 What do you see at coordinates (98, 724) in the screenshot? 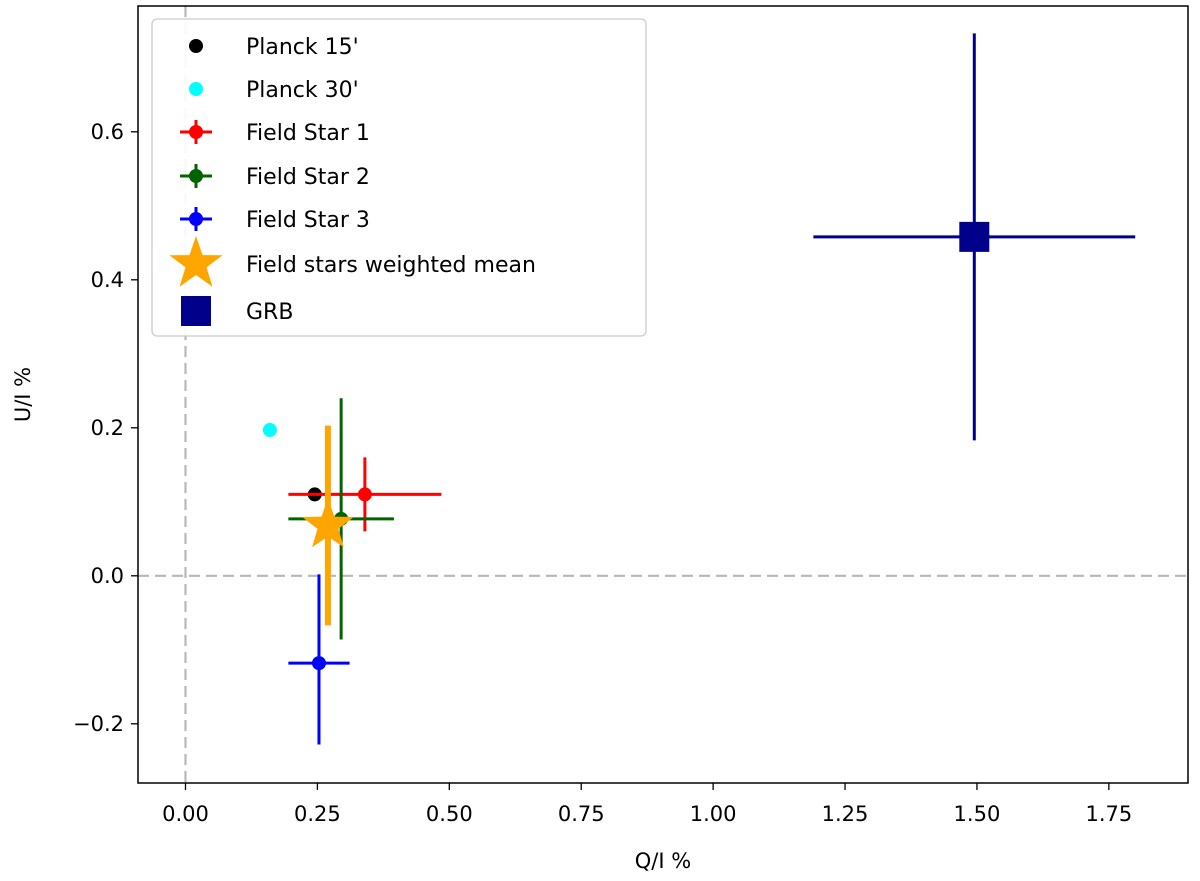
I see `y-tick-label: −0.2` at bounding box center [98, 724].